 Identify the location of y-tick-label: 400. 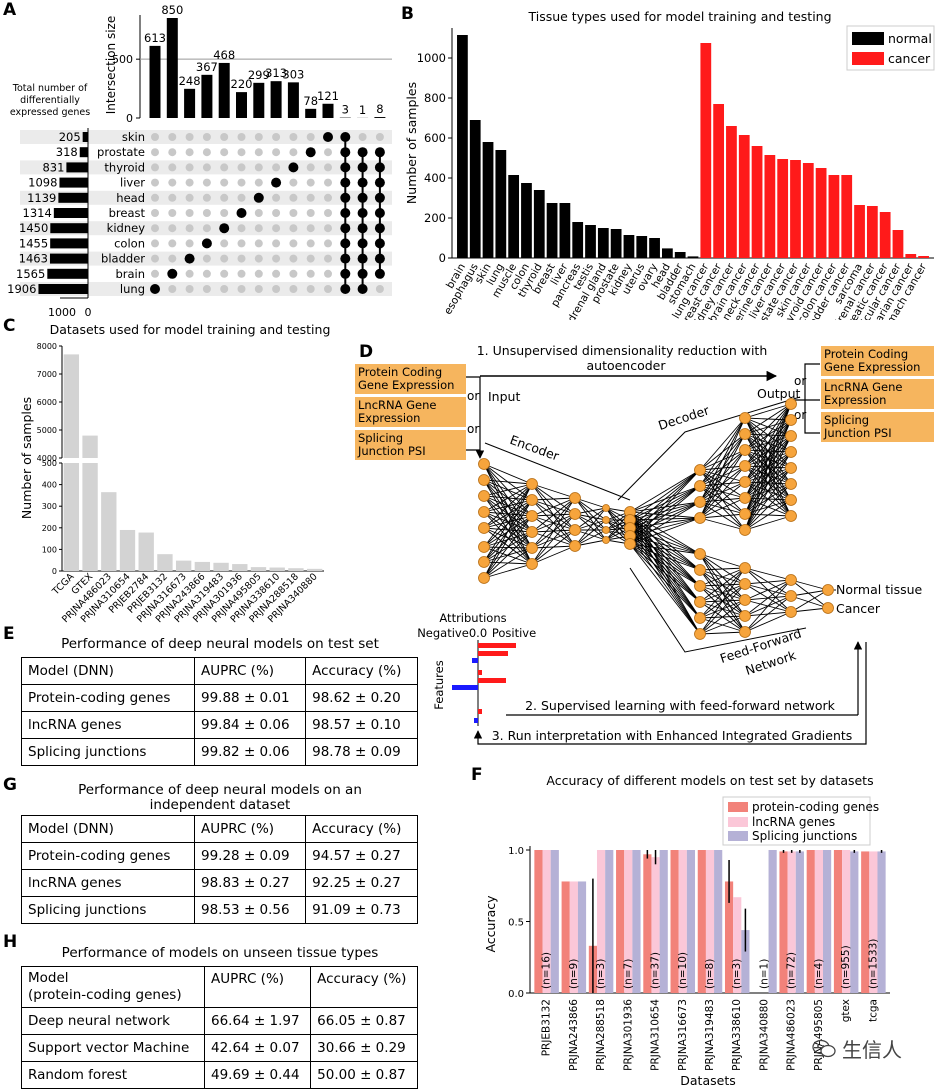
(49, 485).